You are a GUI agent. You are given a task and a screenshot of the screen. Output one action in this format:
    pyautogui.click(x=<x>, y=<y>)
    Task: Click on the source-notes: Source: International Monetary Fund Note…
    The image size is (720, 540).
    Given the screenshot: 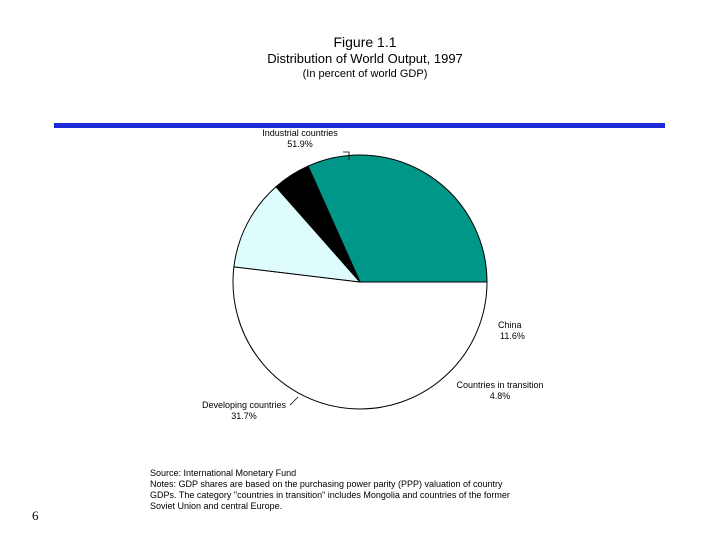 What is the action you would take?
    pyautogui.click(x=360, y=490)
    